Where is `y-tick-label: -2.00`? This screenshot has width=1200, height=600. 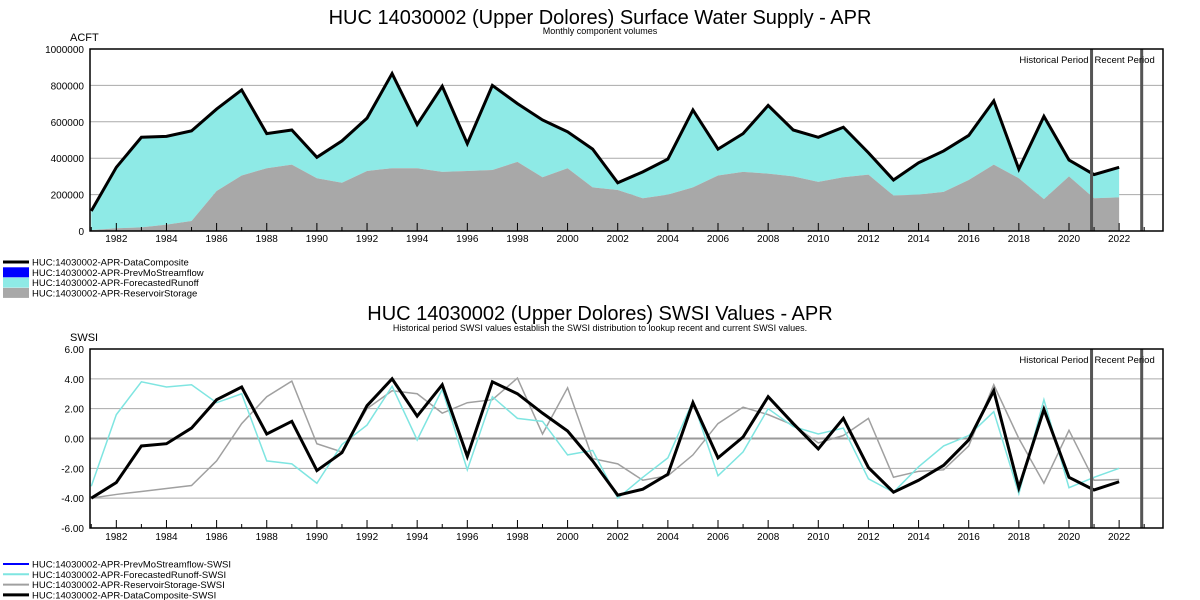
y-tick-label: -2.00 is located at coordinates (72, 469).